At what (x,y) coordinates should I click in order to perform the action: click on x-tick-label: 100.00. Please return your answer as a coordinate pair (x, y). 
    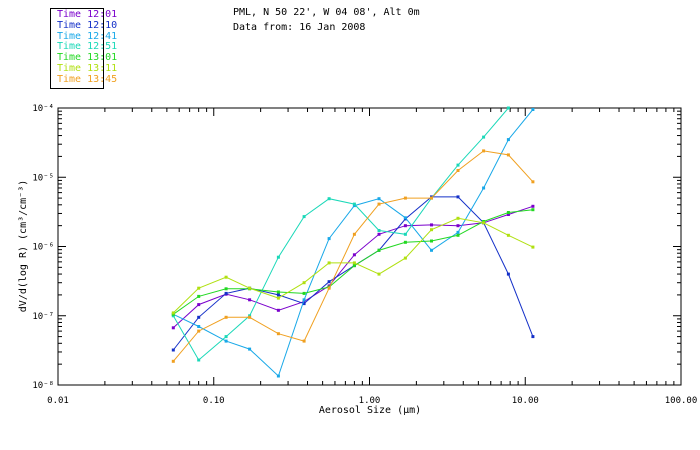
    Looking at the image, I should click on (681, 401).